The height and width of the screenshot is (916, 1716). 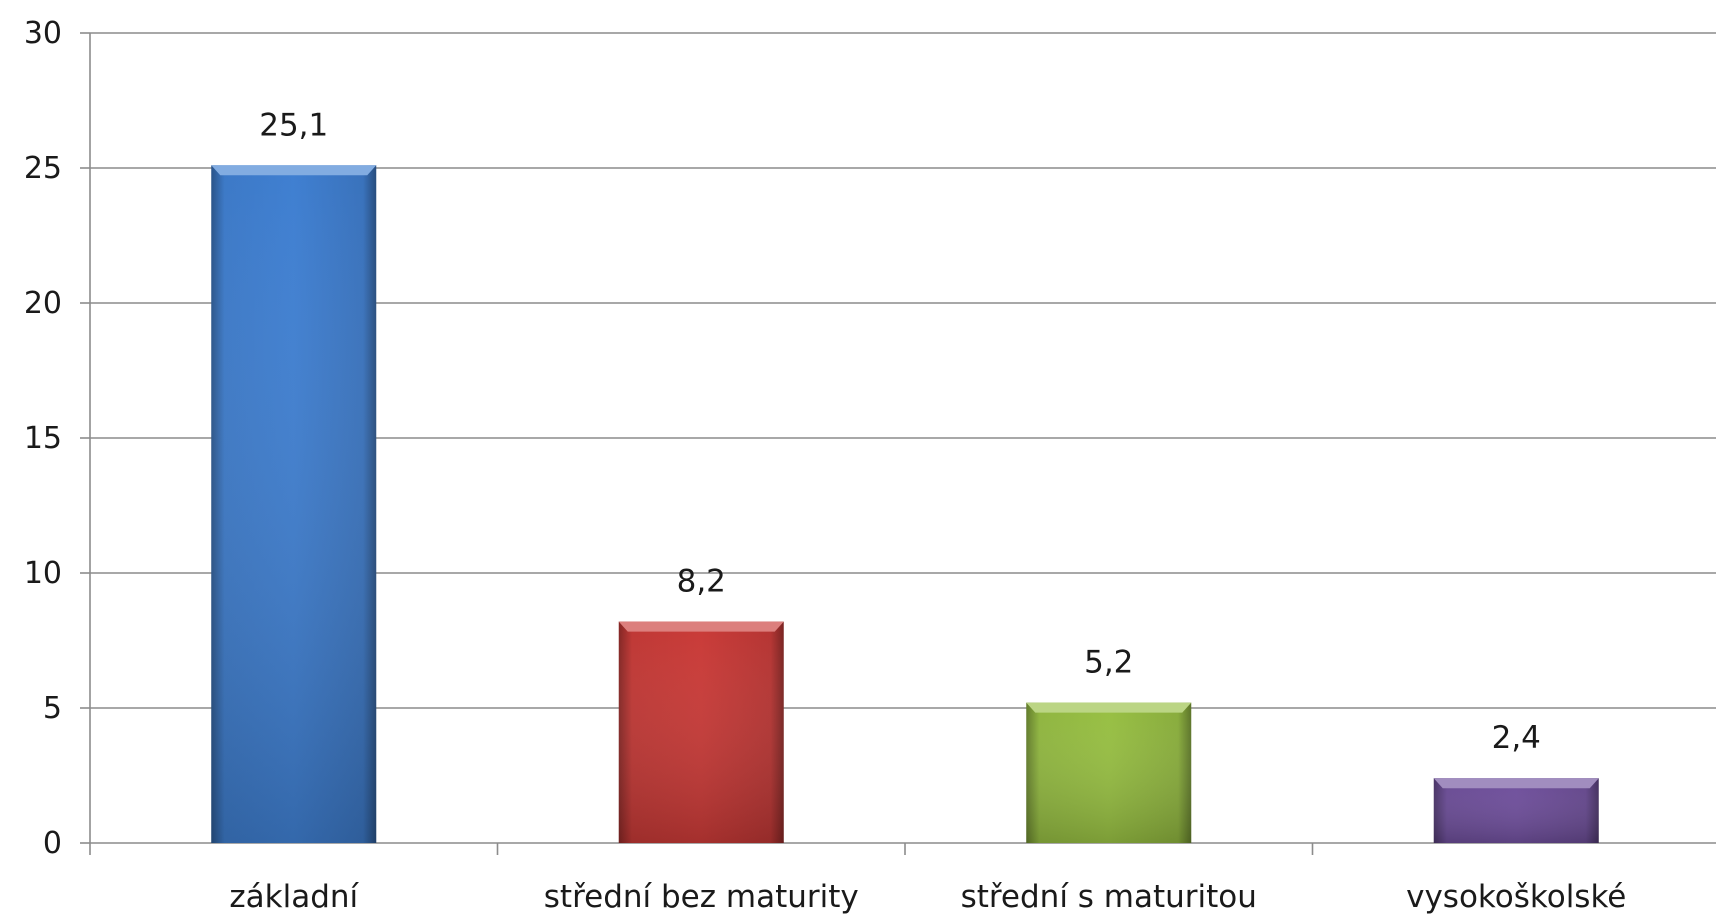 What do you see at coordinates (52, 843) in the screenshot?
I see `y-tick-label: 0` at bounding box center [52, 843].